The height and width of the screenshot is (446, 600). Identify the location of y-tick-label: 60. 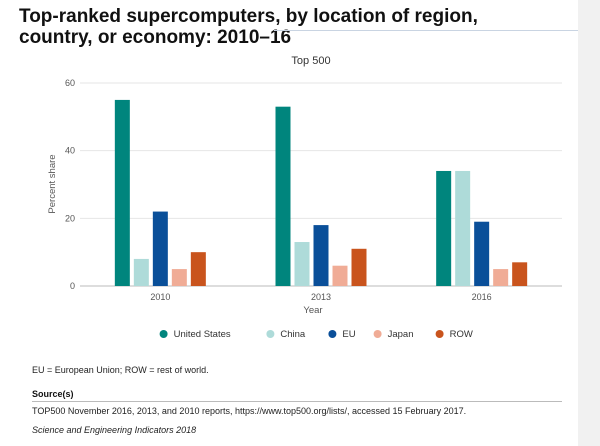
(70, 83).